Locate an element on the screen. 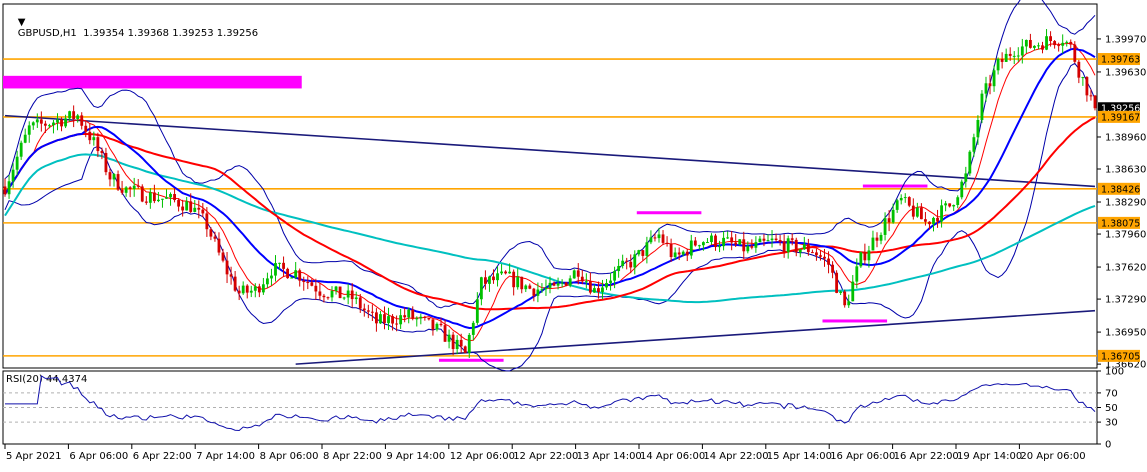 This screenshot has height=472, width=1147. rsi-title: RSI(20) 44.4374 is located at coordinates (47, 379).